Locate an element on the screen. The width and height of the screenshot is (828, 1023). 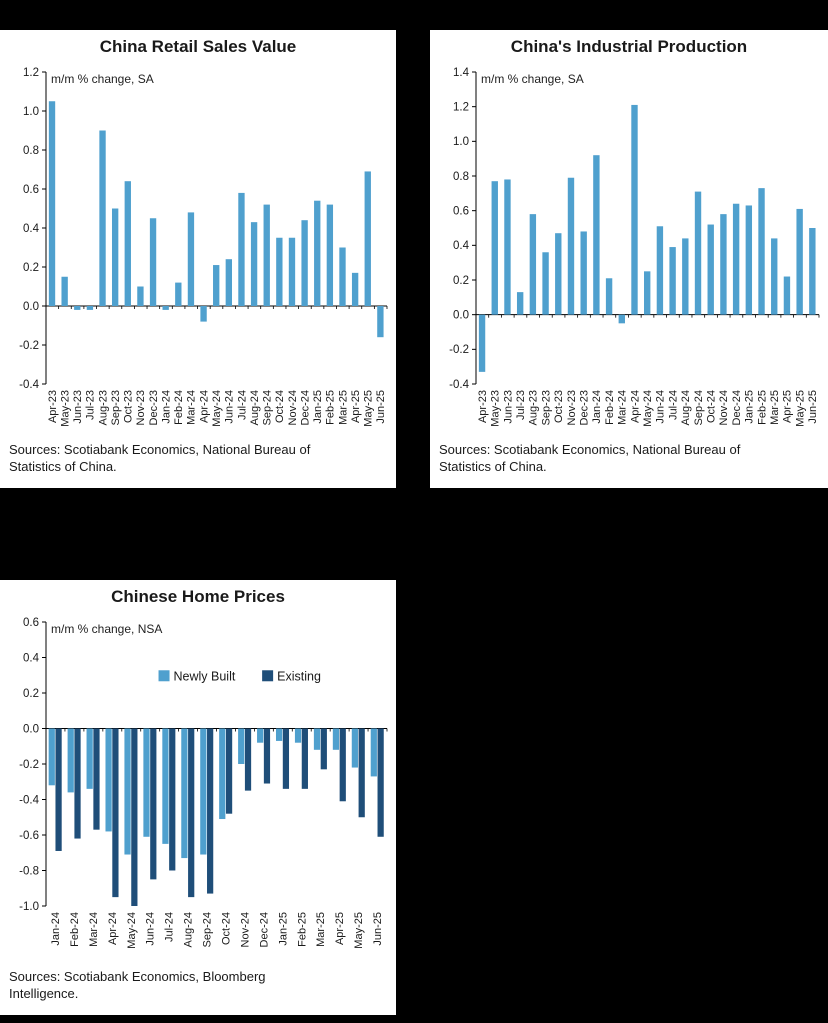
y-tick-label: 1.4 is located at coordinates (461, 73).